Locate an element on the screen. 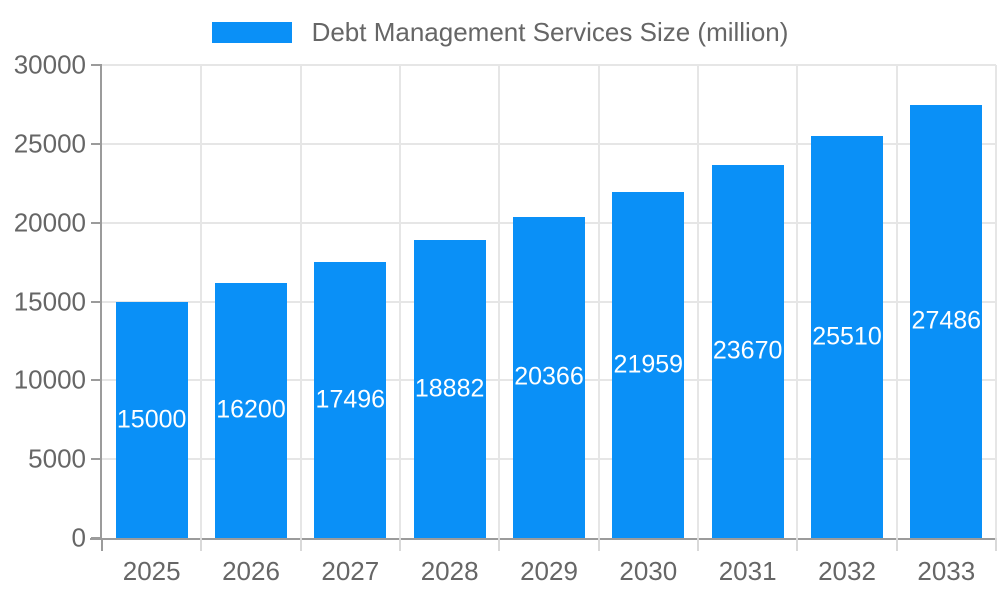  bar-value-label: 23670 is located at coordinates (747, 350).